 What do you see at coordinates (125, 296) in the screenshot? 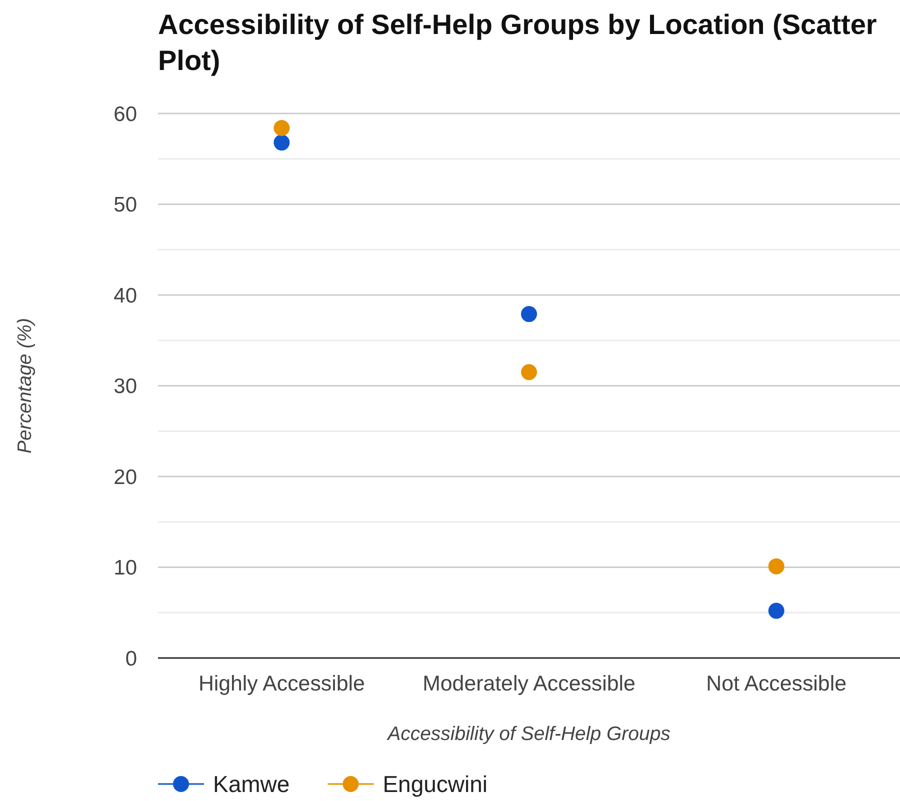
I see `y-tick-label: 40` at bounding box center [125, 296].